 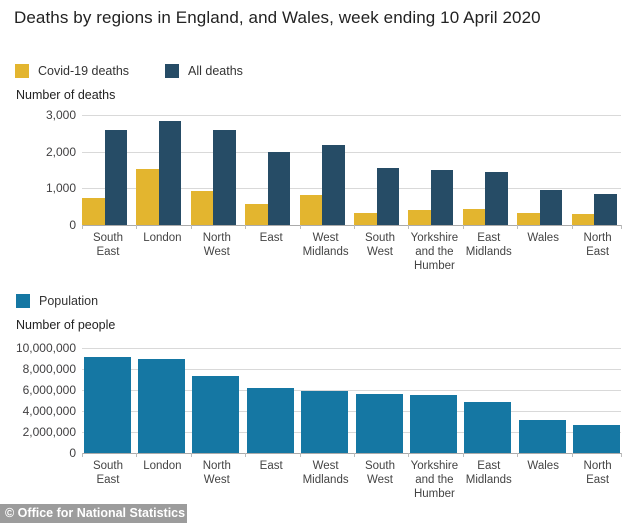 What do you see at coordinates (605, 209) in the screenshot?
I see `bar-all-deaths-north-east` at bounding box center [605, 209].